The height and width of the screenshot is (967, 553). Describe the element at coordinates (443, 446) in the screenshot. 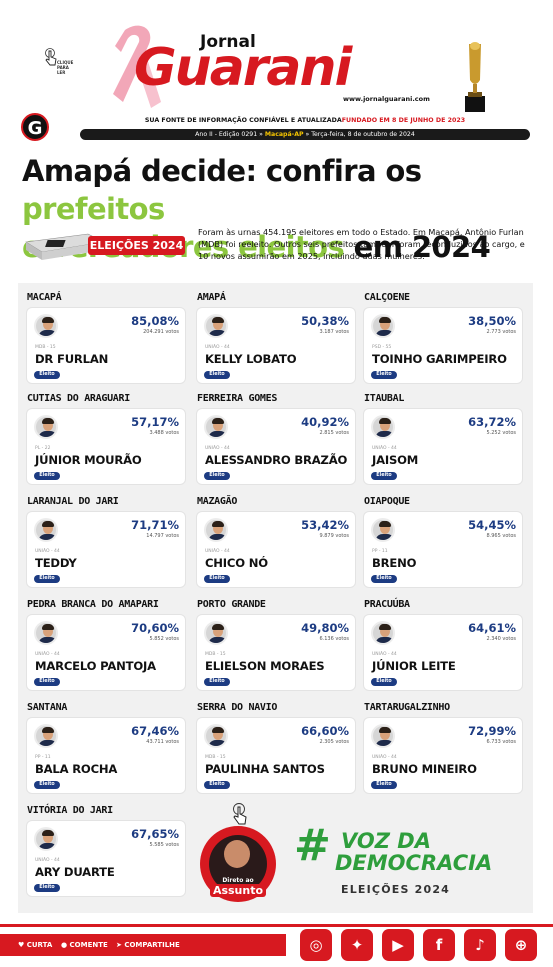

I see `result-card: 63,72% 5.252 votos UNIÃO - 44 JAISOM Eleito` at that location.